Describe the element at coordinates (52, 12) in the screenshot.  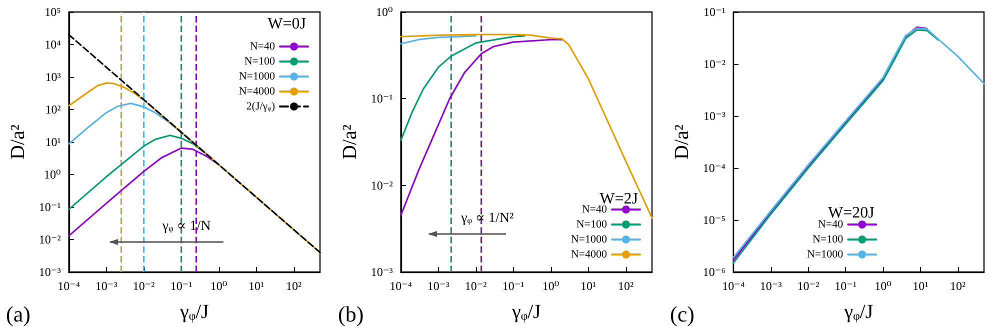
I see `y-tick-label: 10⁵` at that location.